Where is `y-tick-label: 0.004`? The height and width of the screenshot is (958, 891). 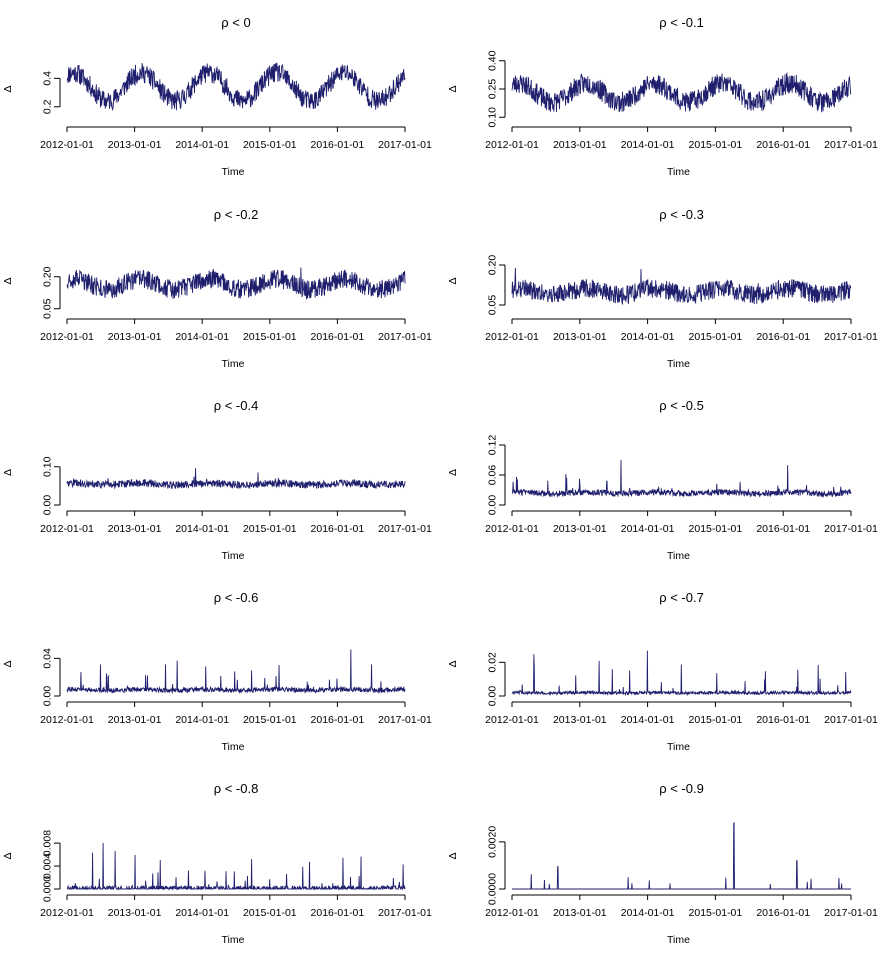
y-tick-label: 0.004 is located at coordinates (48, 866).